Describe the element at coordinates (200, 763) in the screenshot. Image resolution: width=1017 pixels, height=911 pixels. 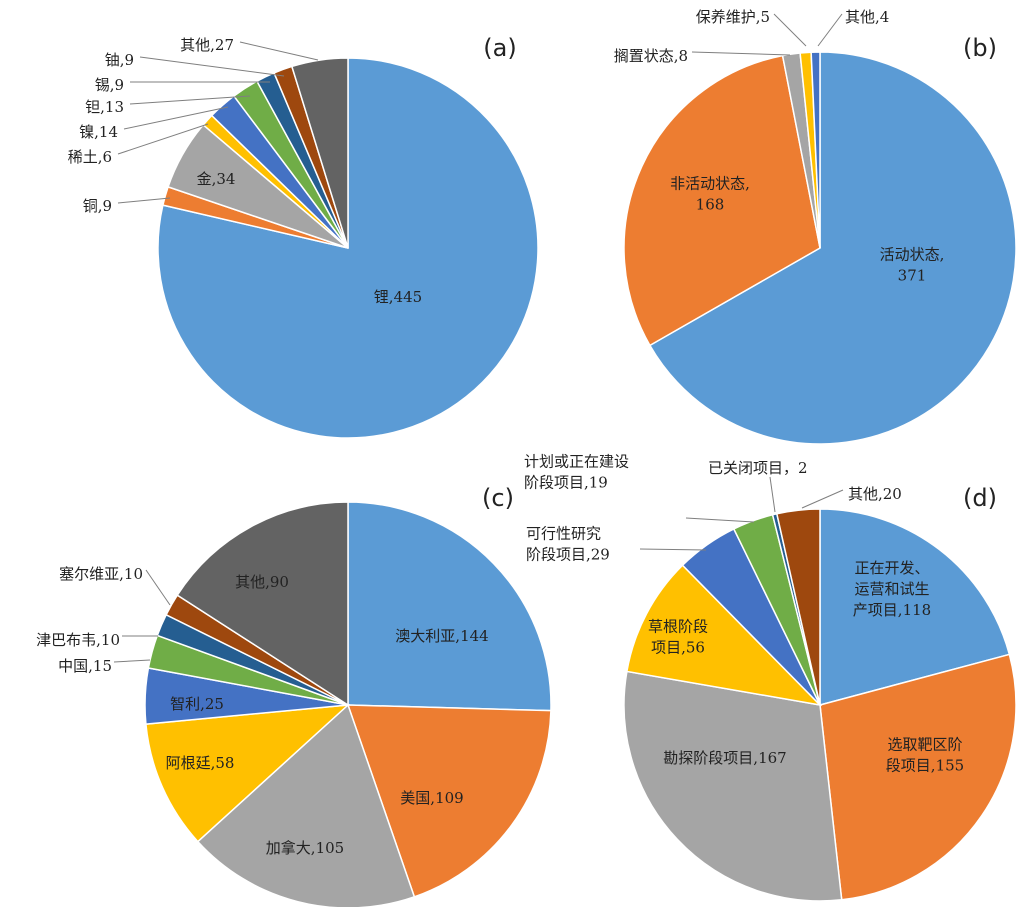
I see `slice-label: 阿根廷,58` at that location.